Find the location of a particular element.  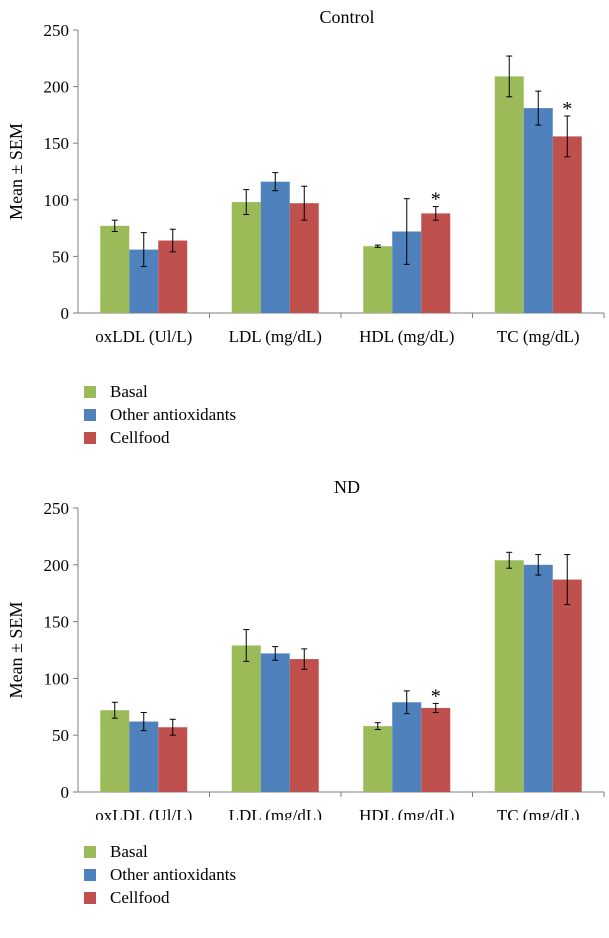

chart-title: ND is located at coordinates (347, 487).